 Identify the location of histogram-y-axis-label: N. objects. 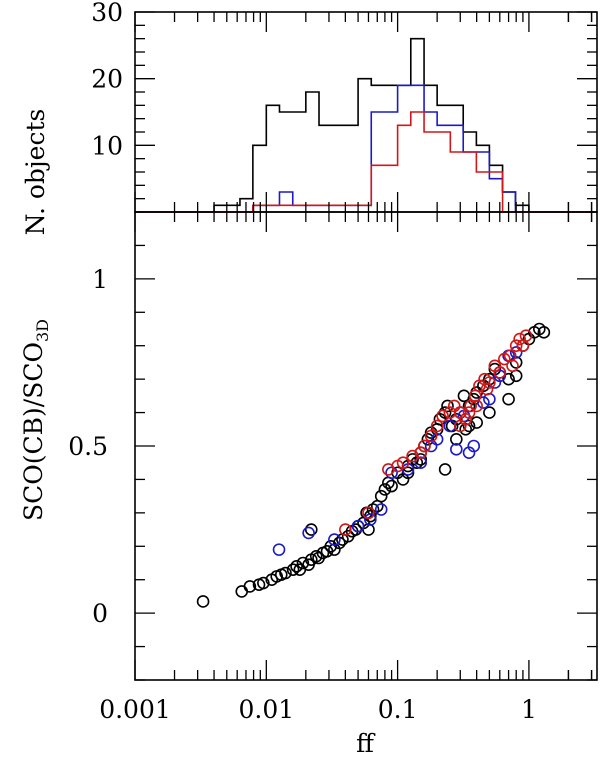
(35, 172).